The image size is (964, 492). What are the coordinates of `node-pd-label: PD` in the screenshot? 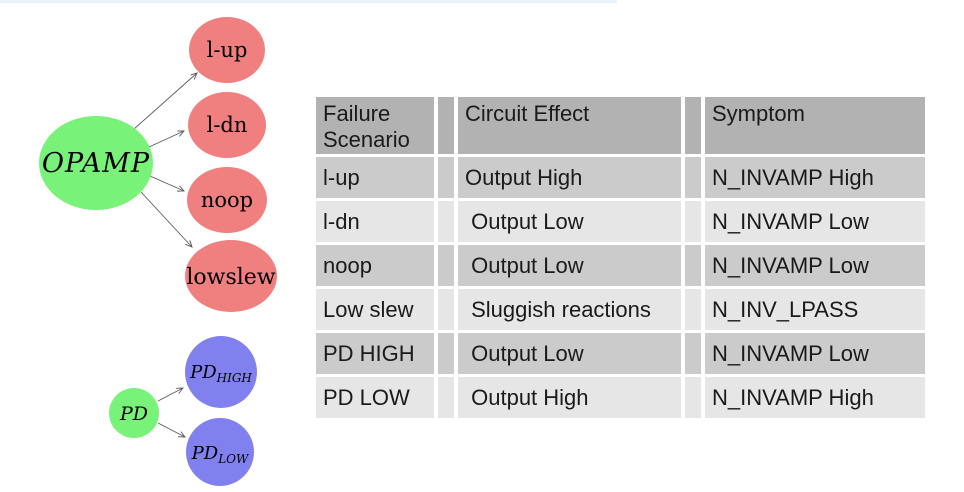 It's located at (133, 414).